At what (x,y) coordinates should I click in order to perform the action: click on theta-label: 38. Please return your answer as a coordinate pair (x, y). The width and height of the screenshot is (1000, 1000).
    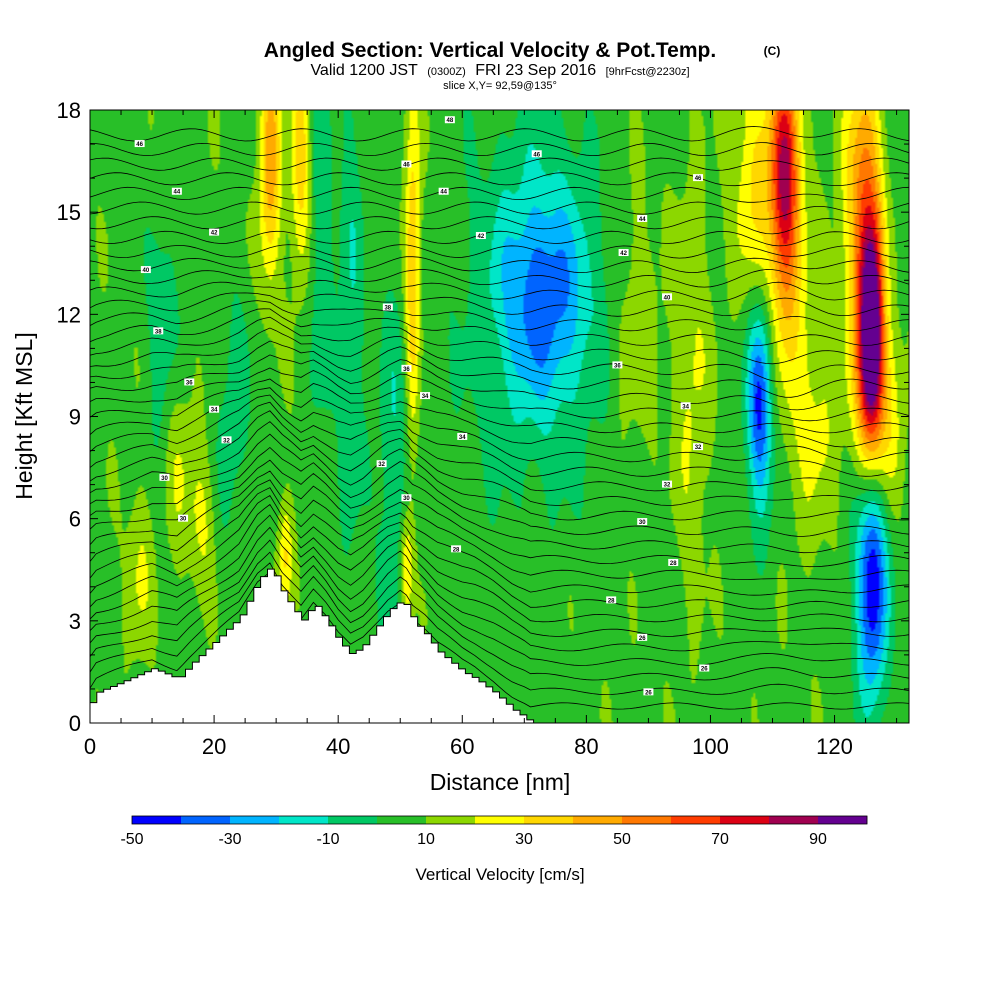
    Looking at the image, I should click on (158, 332).